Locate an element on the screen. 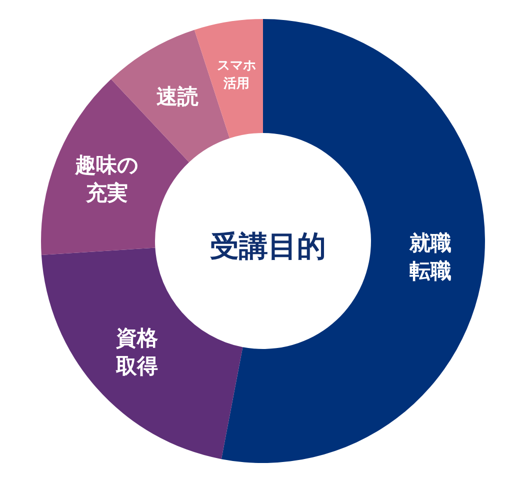  slice-label: スマホ活用 is located at coordinates (236, 75).